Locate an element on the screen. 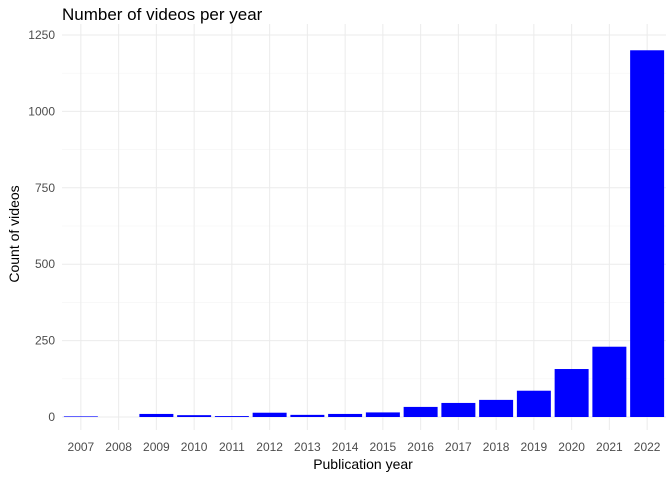  x-tick-label: 2022 is located at coordinates (647, 447).